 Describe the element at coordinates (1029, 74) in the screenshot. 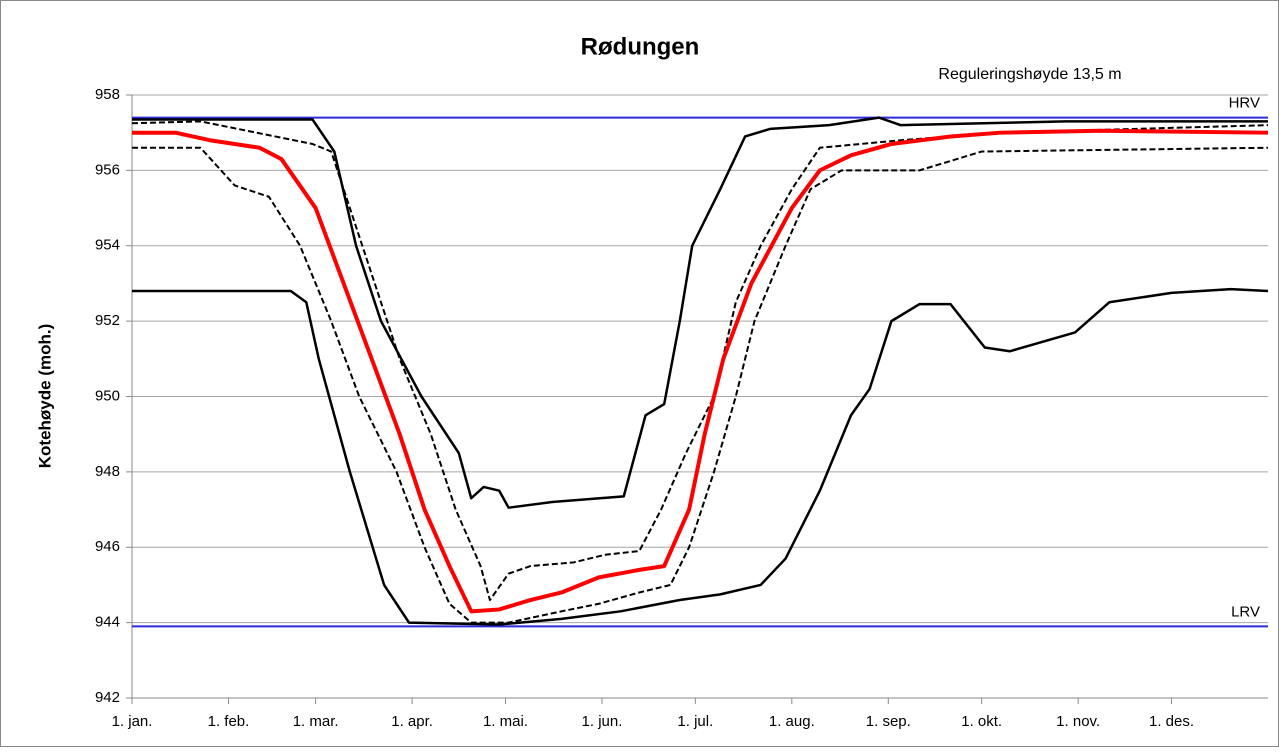

I see `annotation: Reguleringshøyde 13,5 m` at that location.